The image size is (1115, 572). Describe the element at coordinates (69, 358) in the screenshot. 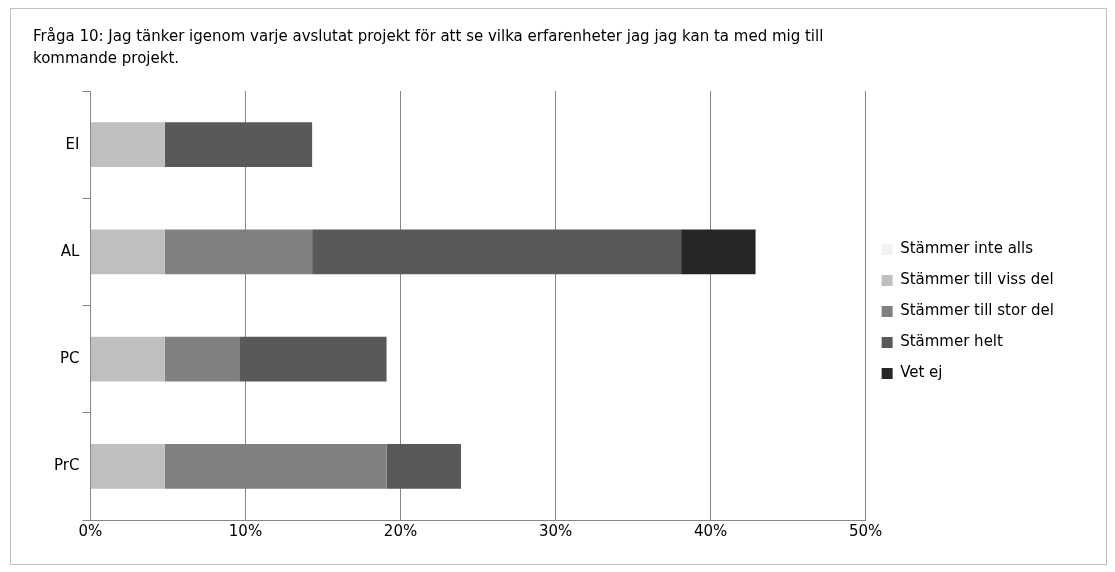

I see `y-tick-label: PC` at that location.